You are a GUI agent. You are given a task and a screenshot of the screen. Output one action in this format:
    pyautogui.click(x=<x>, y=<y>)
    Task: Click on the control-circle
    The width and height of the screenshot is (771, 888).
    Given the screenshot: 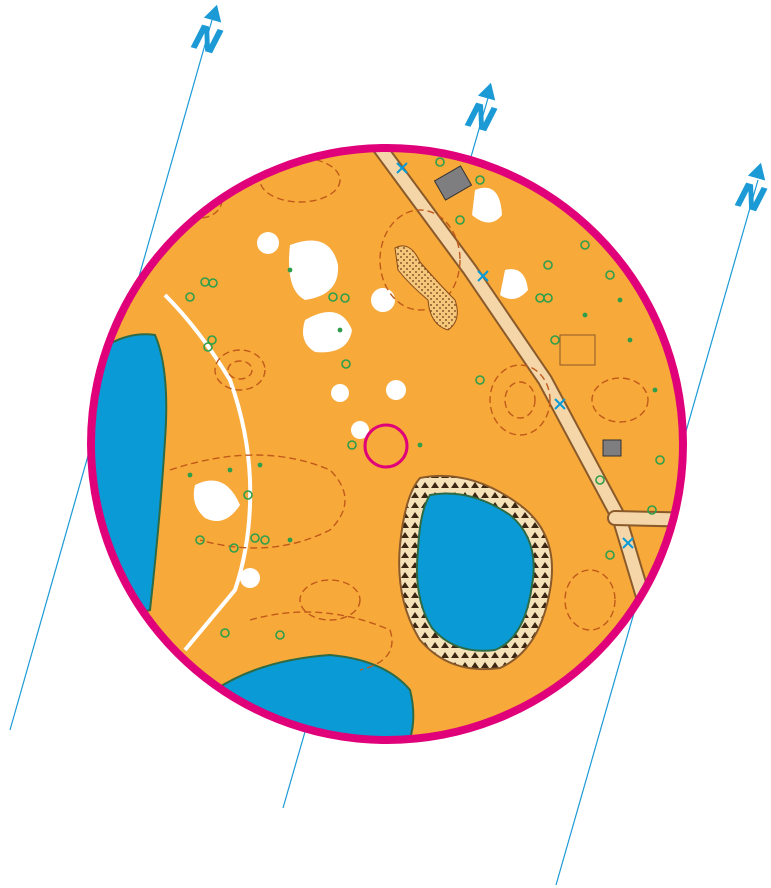 What is the action you would take?
    pyautogui.click(x=386, y=446)
    